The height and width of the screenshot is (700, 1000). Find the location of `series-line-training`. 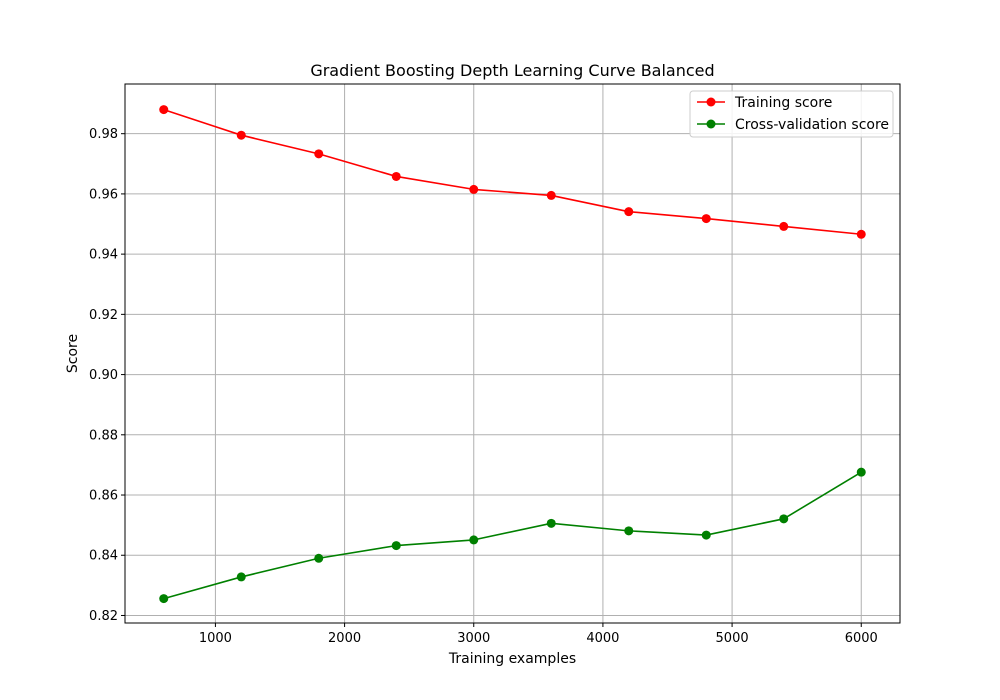

series-line-training is located at coordinates (512, 172).